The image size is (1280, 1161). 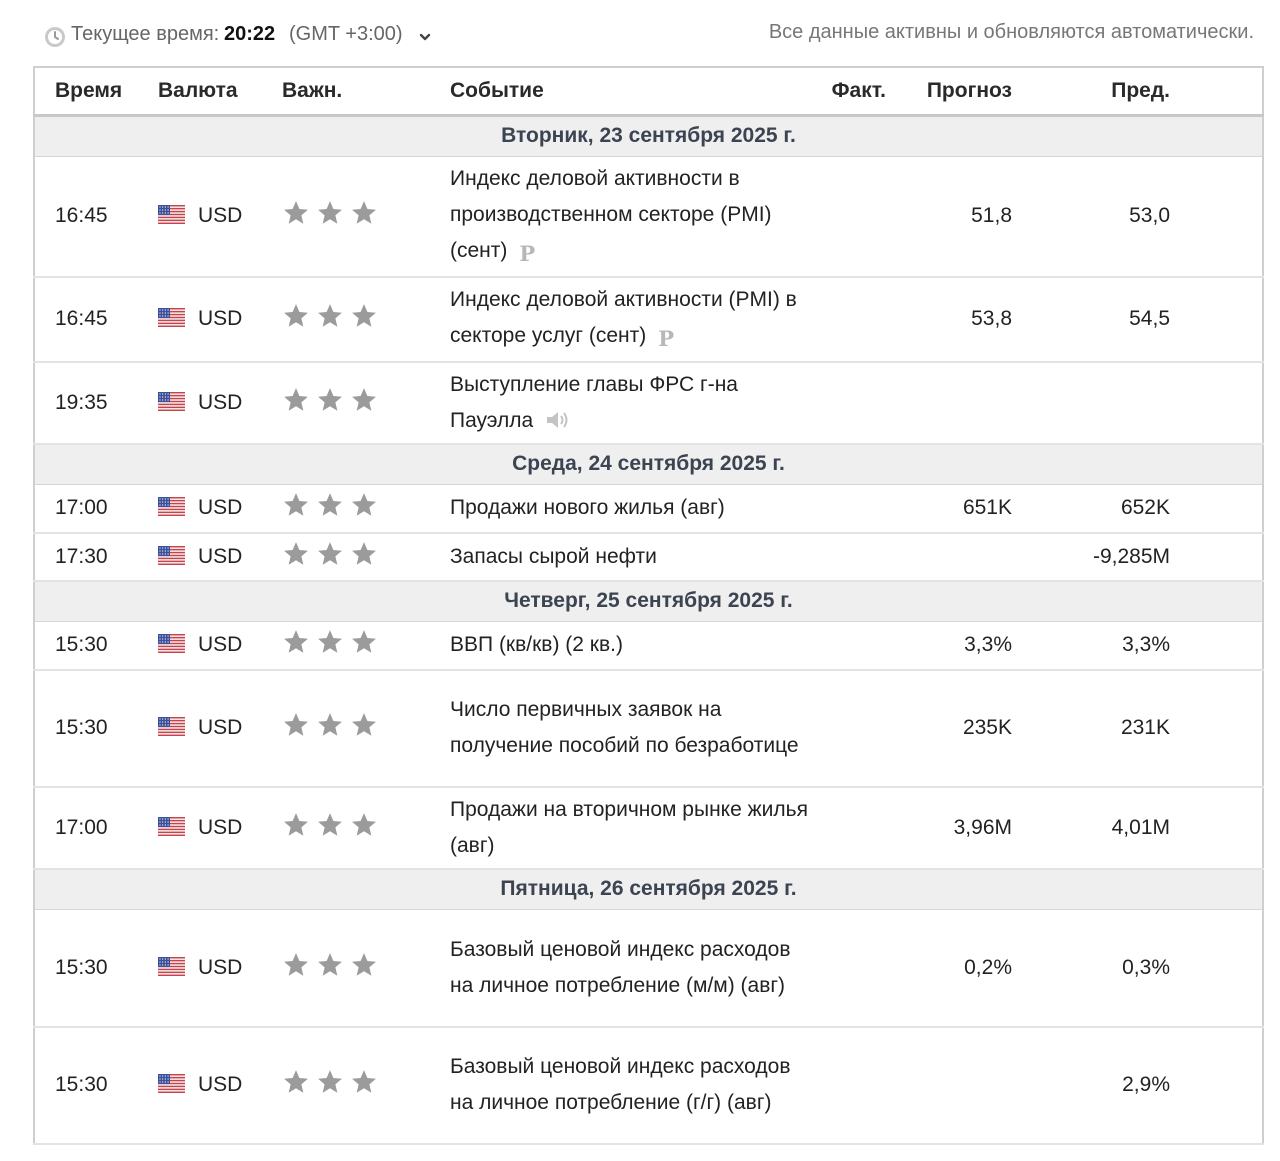 I want to click on column-header-forecast: Прогноз, so click(x=949, y=92).